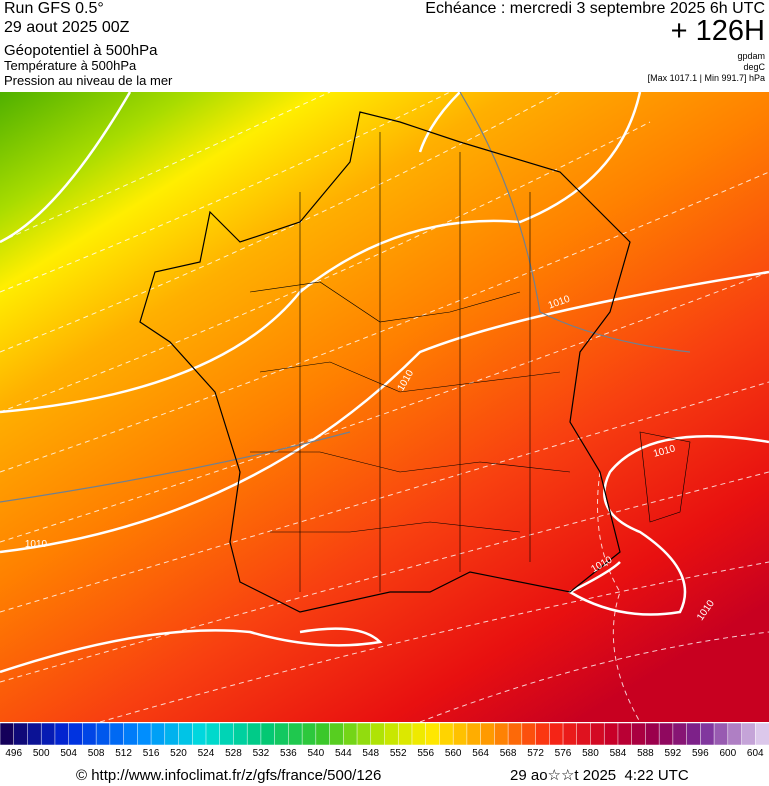  I want to click on colorbar-label: 508, so click(96, 753).